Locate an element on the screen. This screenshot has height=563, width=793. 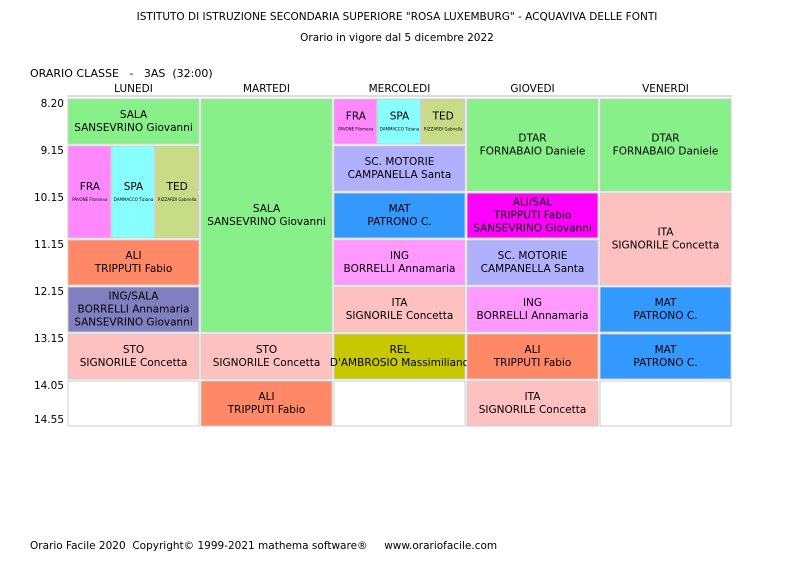
time-label: 14.55 is located at coordinates (49, 420).